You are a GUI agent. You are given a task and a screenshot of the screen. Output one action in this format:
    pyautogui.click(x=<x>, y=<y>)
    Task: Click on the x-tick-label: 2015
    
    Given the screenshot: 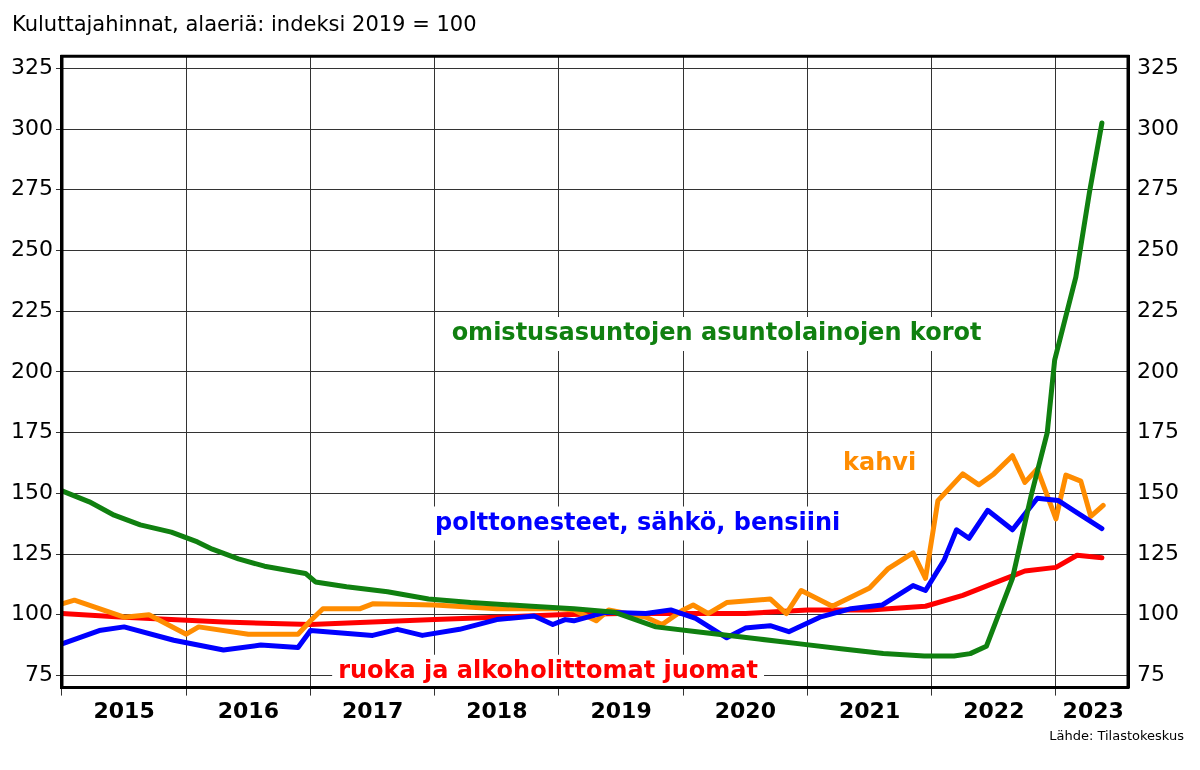 What is the action you would take?
    pyautogui.click(x=124, y=710)
    